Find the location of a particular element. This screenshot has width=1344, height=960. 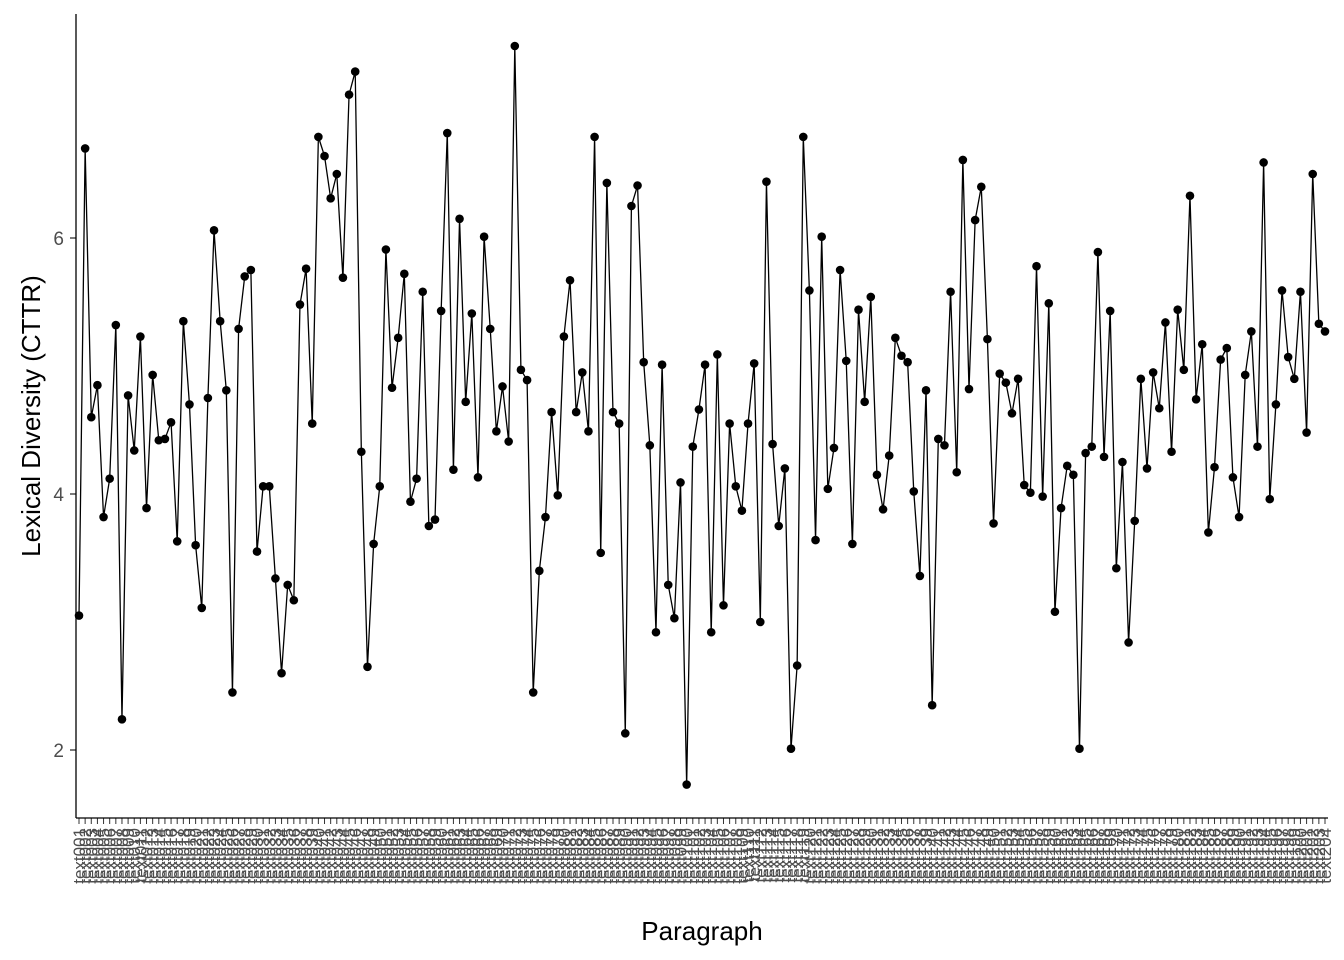

x-tick-label: text204 is located at coordinates (1325, 856).